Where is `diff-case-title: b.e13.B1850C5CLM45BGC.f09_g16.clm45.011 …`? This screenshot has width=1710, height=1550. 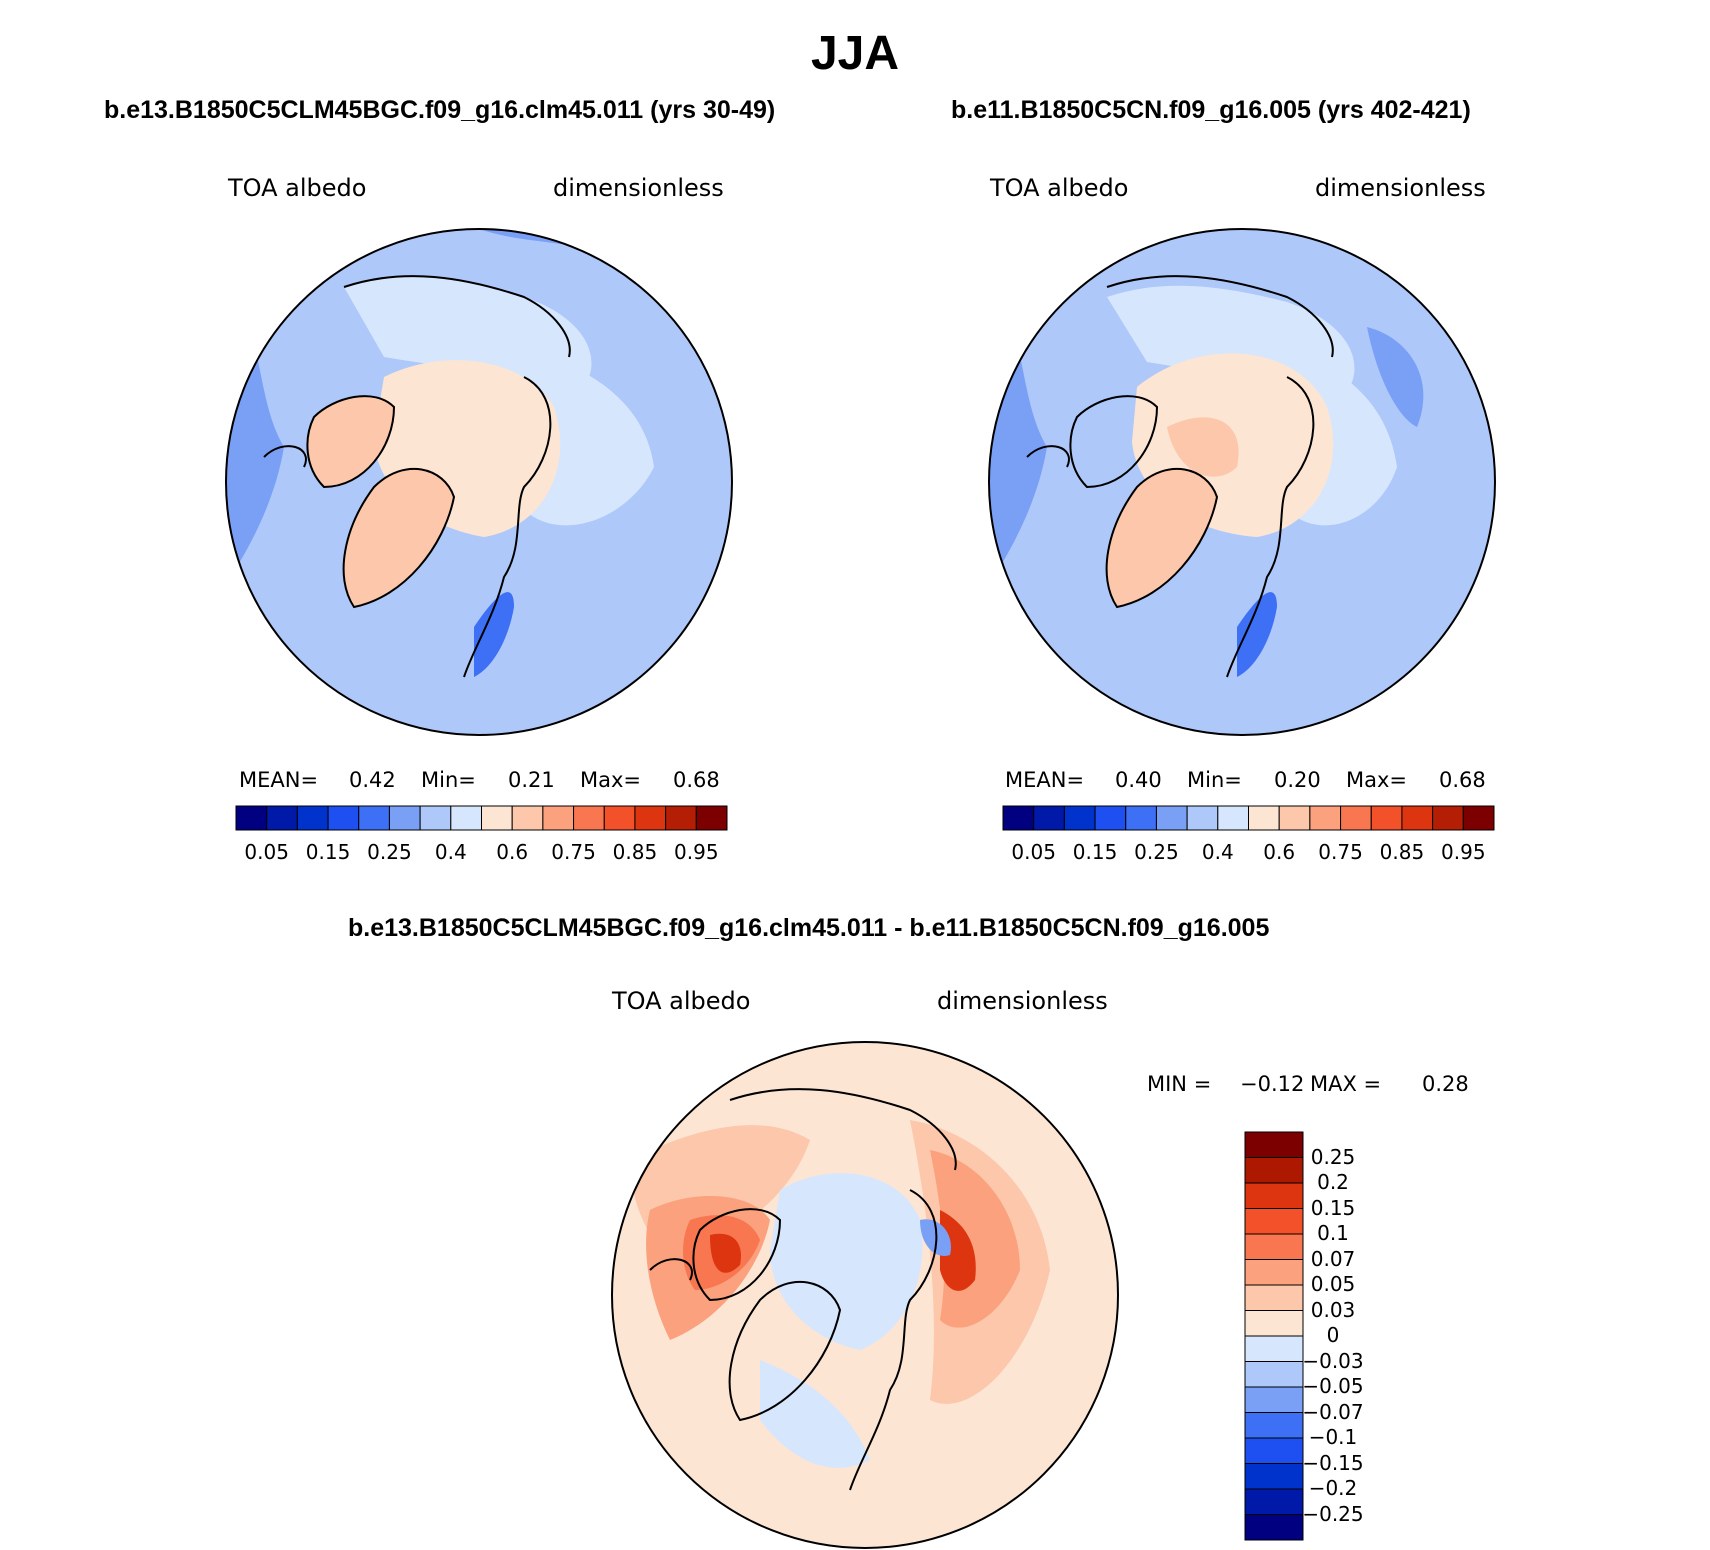 diff-case-title: b.e13.B1850C5CLM45BGC.f09_g16.clm45.011 … is located at coordinates (809, 928).